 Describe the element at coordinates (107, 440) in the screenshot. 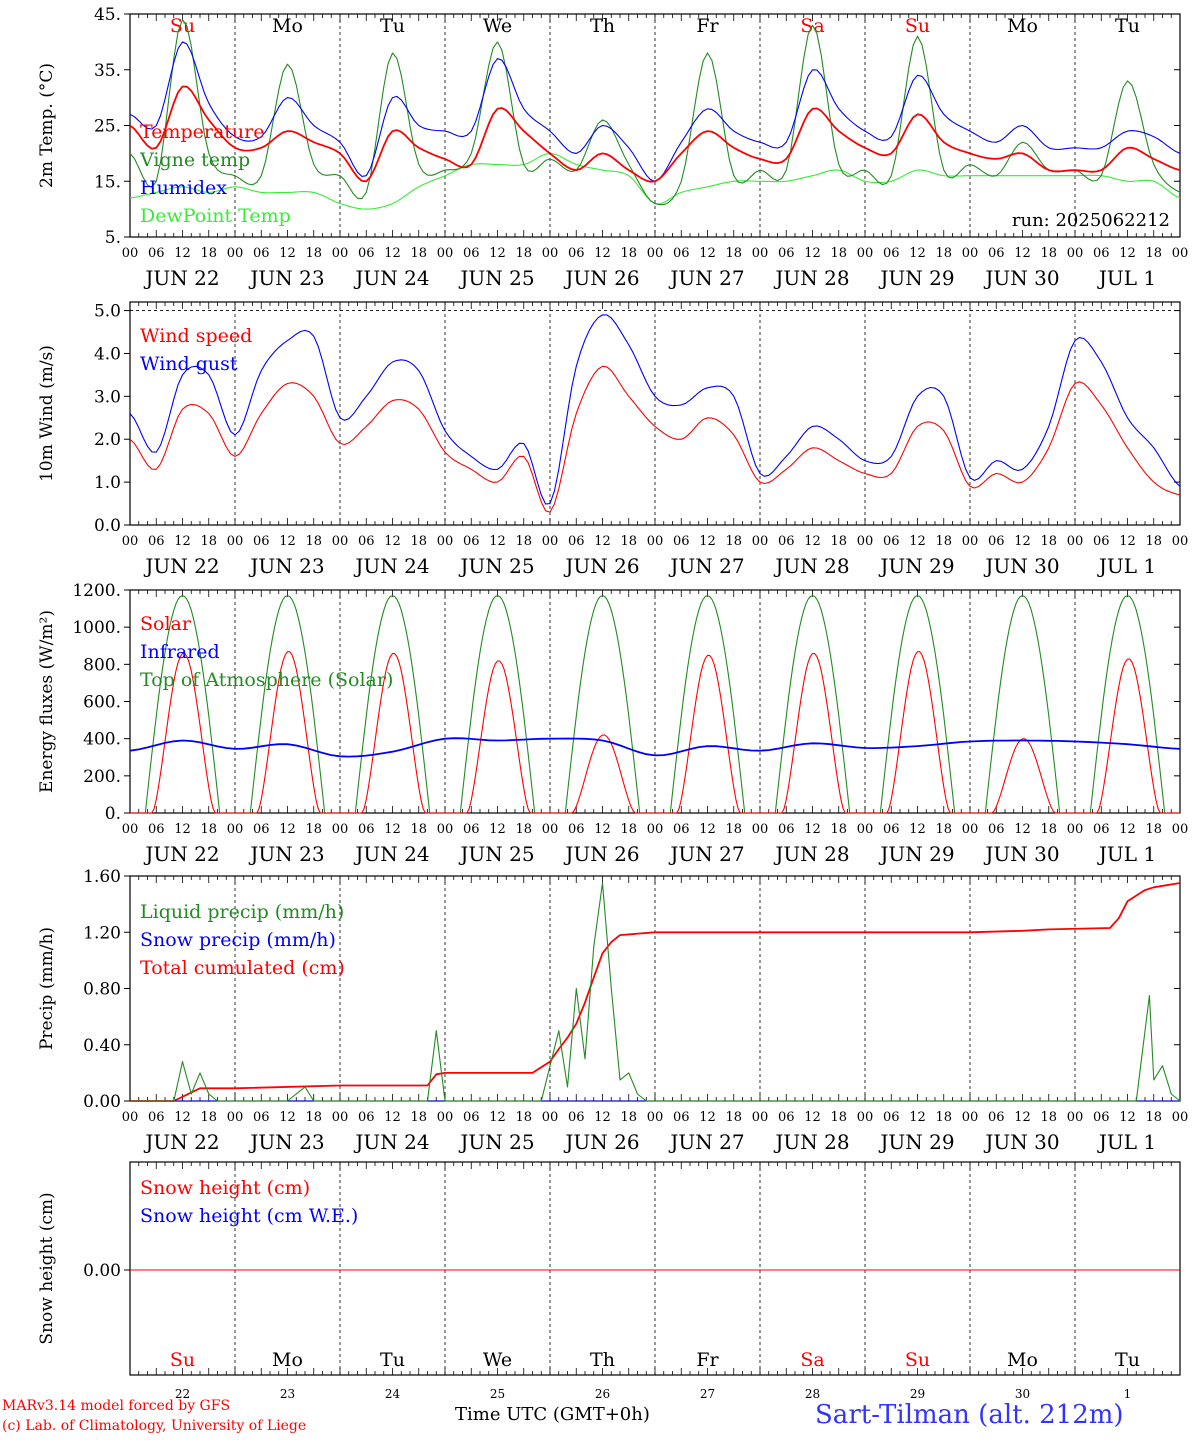

I see `y-tick-label: 2.0` at that location.